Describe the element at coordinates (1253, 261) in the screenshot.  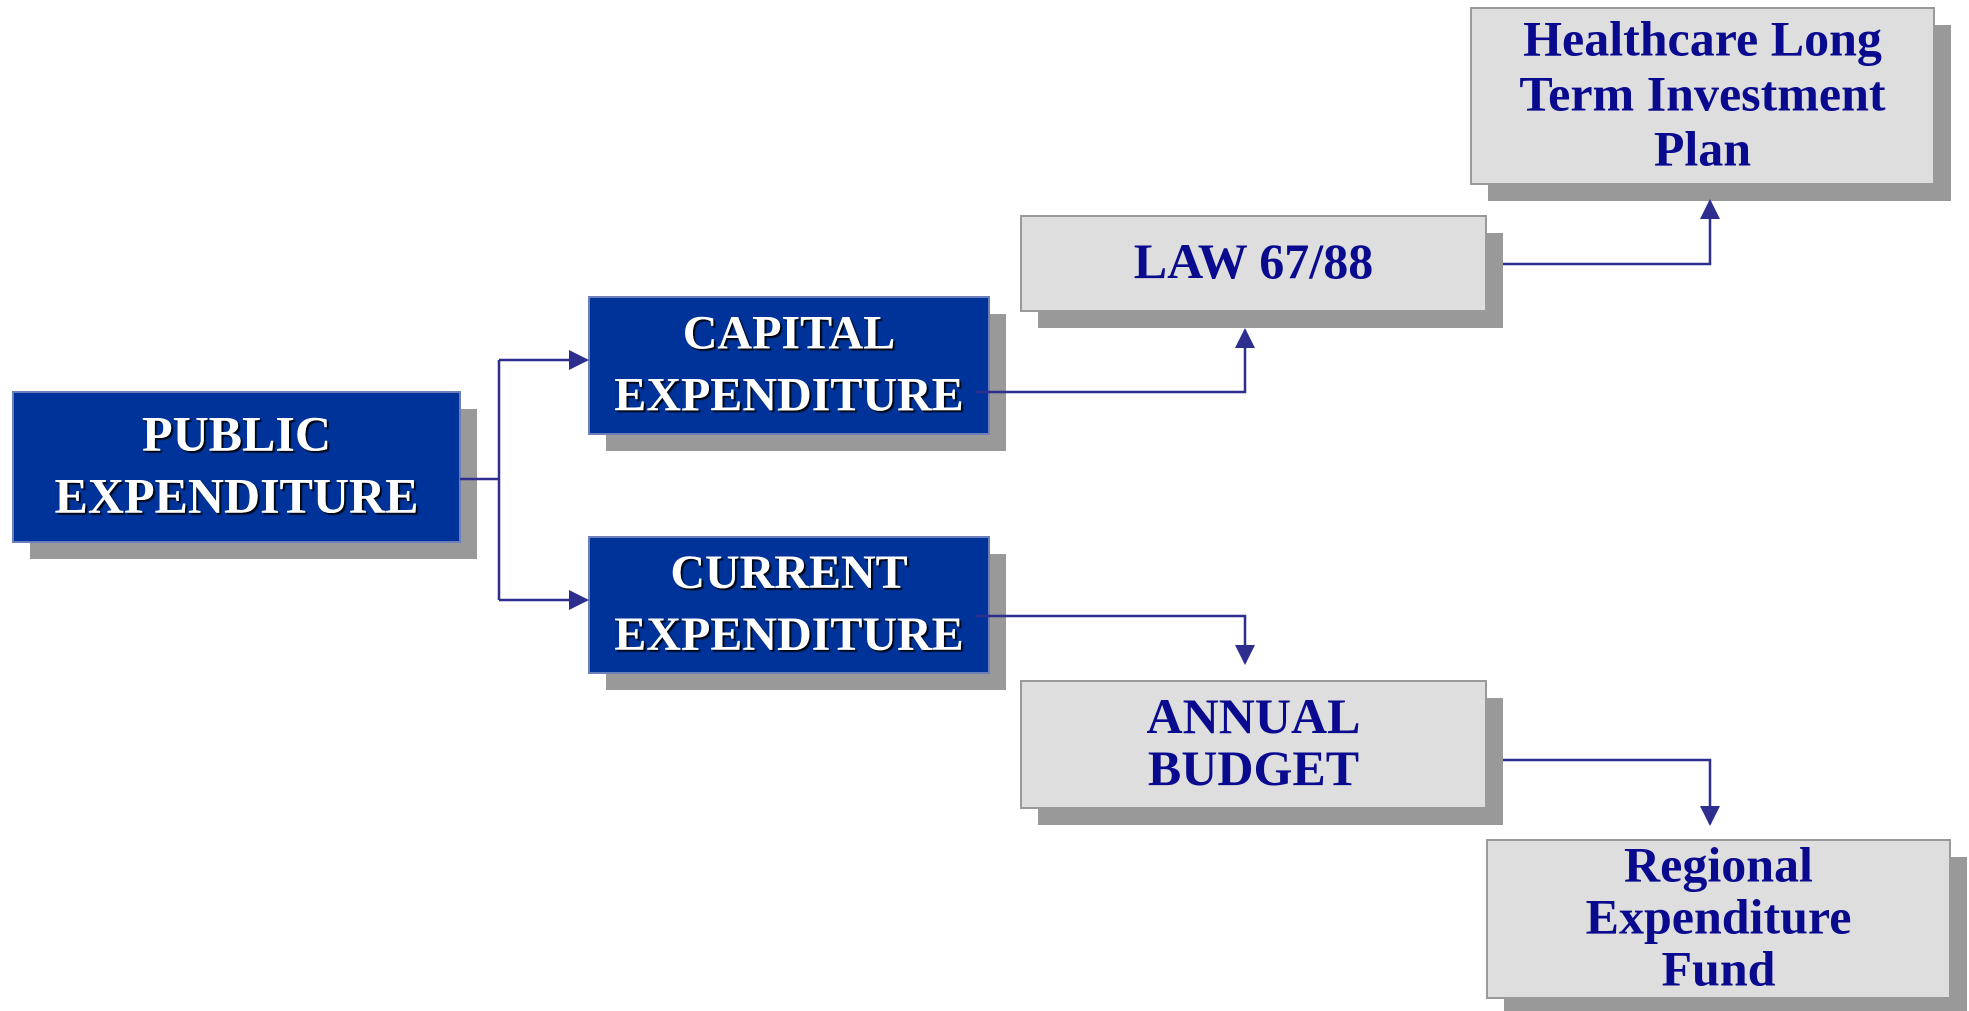
I see `node-label: LAW 67/88` at that location.